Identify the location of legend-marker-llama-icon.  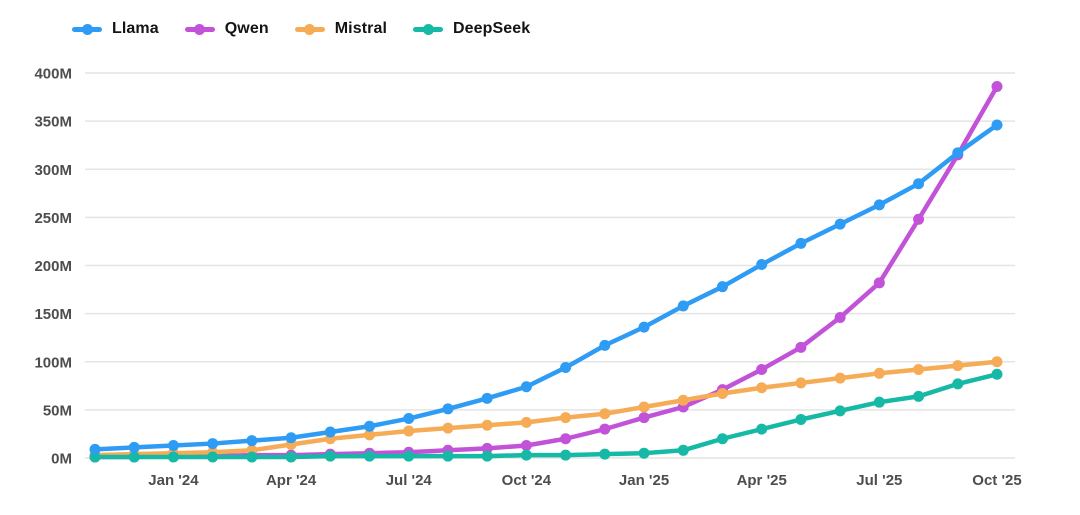
(87, 29).